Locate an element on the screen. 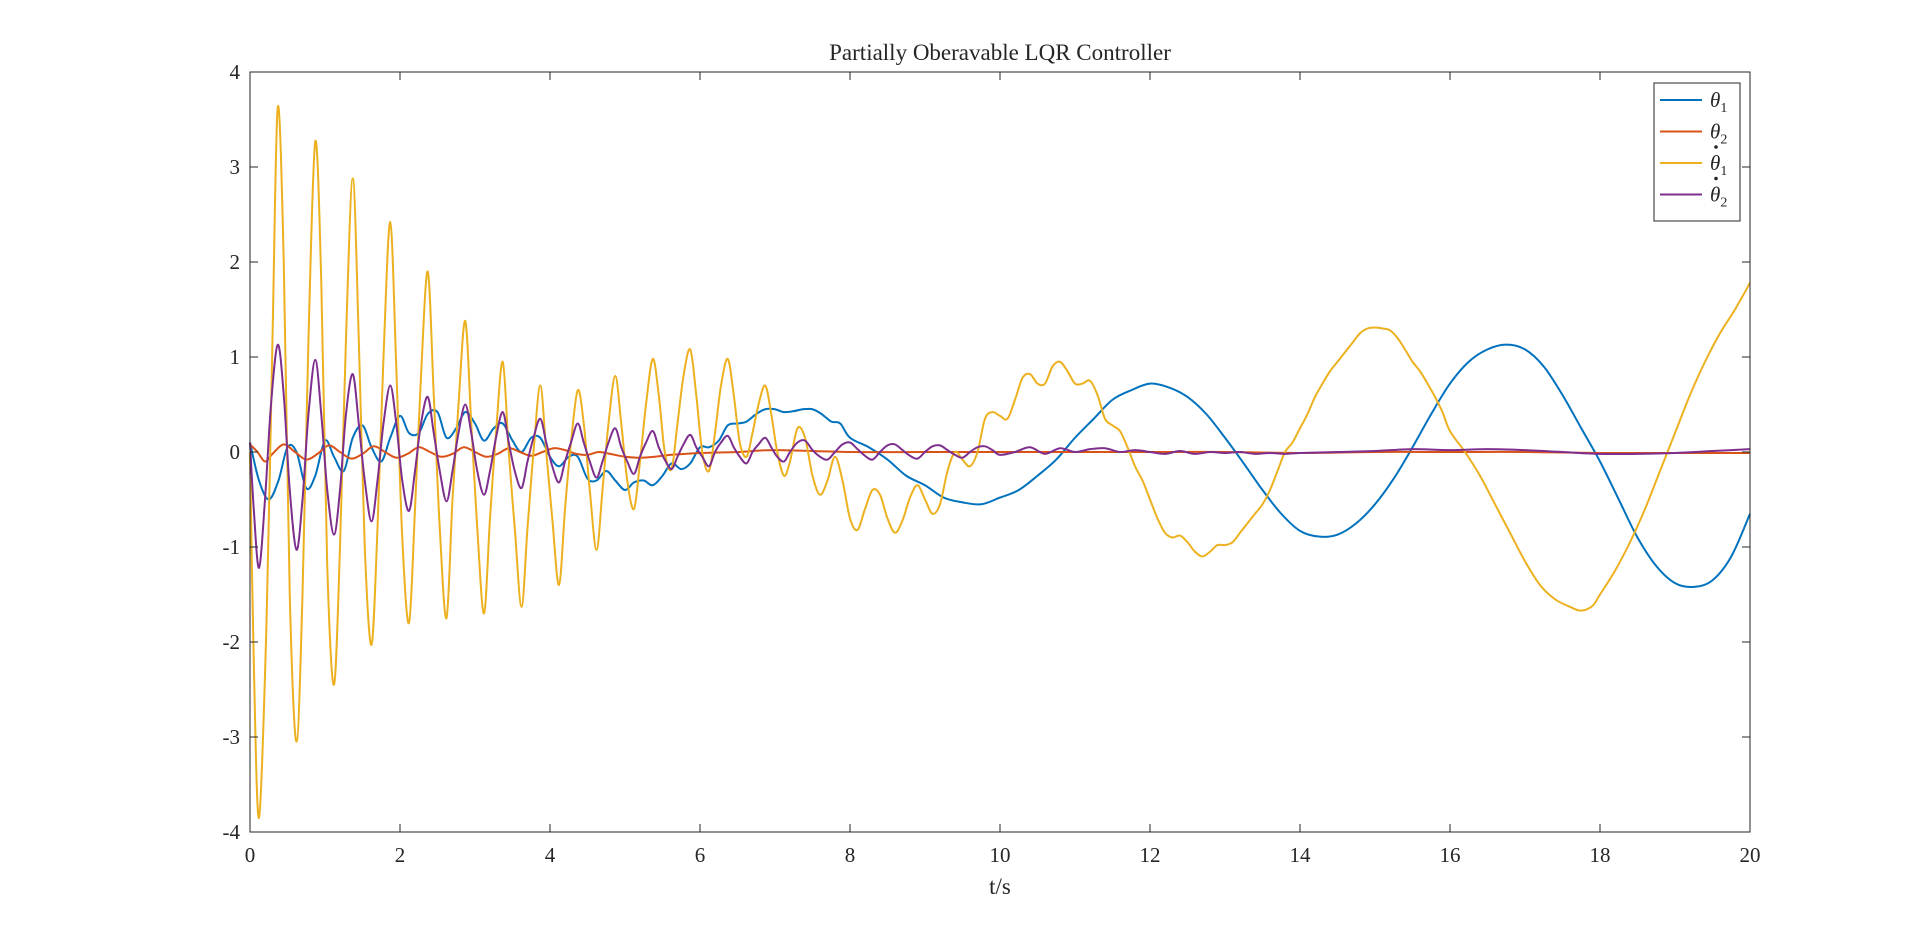 Image resolution: width=1920 pixels, height=927 pixels. x-tick-label: 16 is located at coordinates (1450, 855).